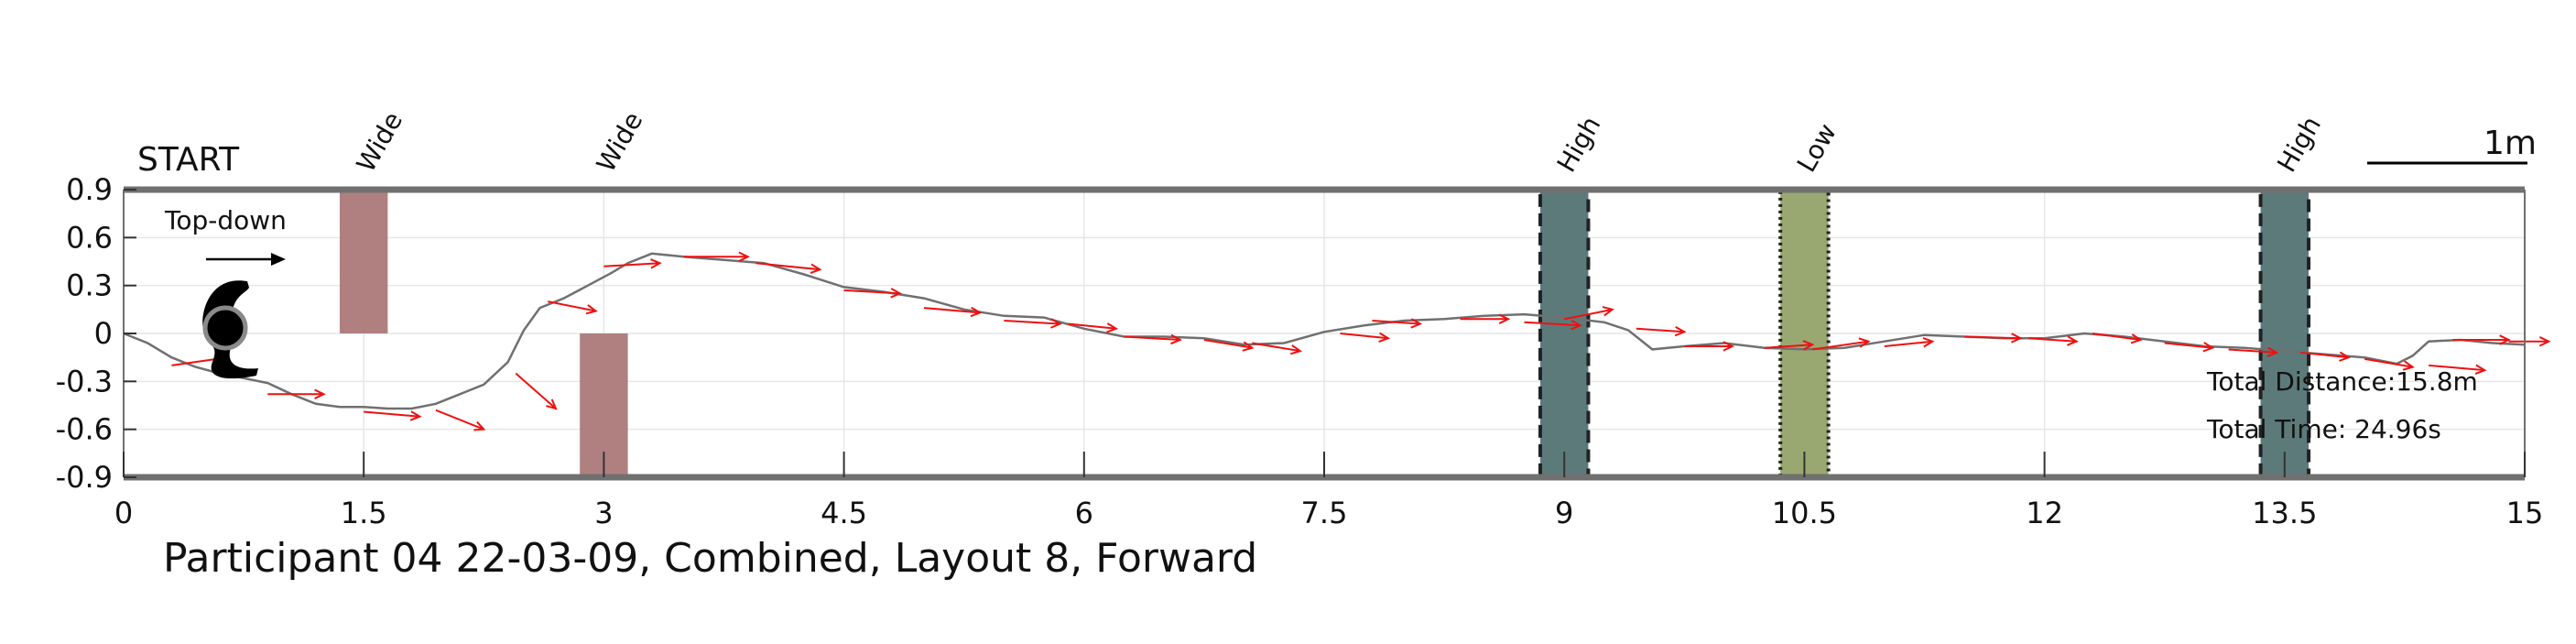 The image size is (2576, 644). I want to click on x-tick-labels: 0 1.5 3 4.5 6 7.5 9 10.5 12 13.5 15, so click(1329, 513).